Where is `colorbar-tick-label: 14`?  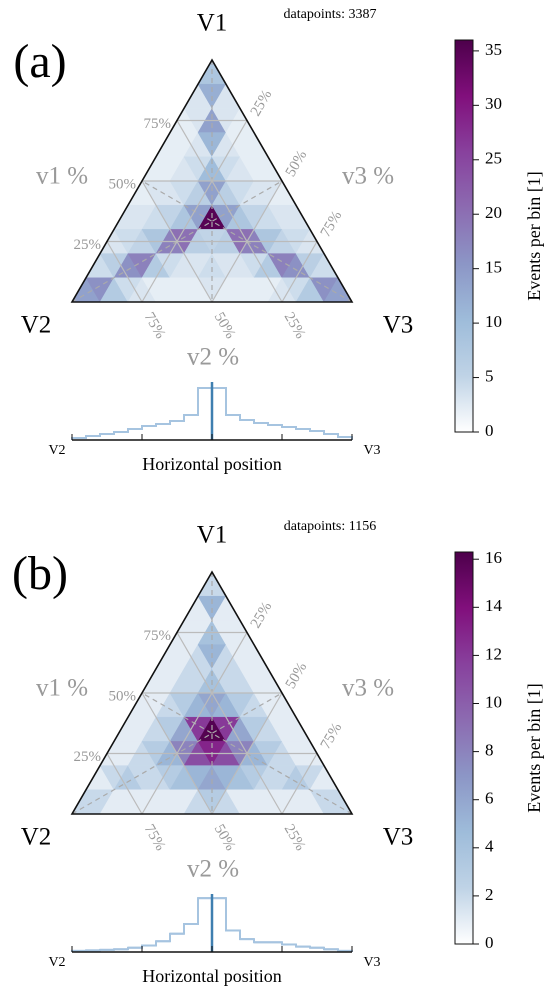
colorbar-tick-label: 14 is located at coordinates (494, 605).